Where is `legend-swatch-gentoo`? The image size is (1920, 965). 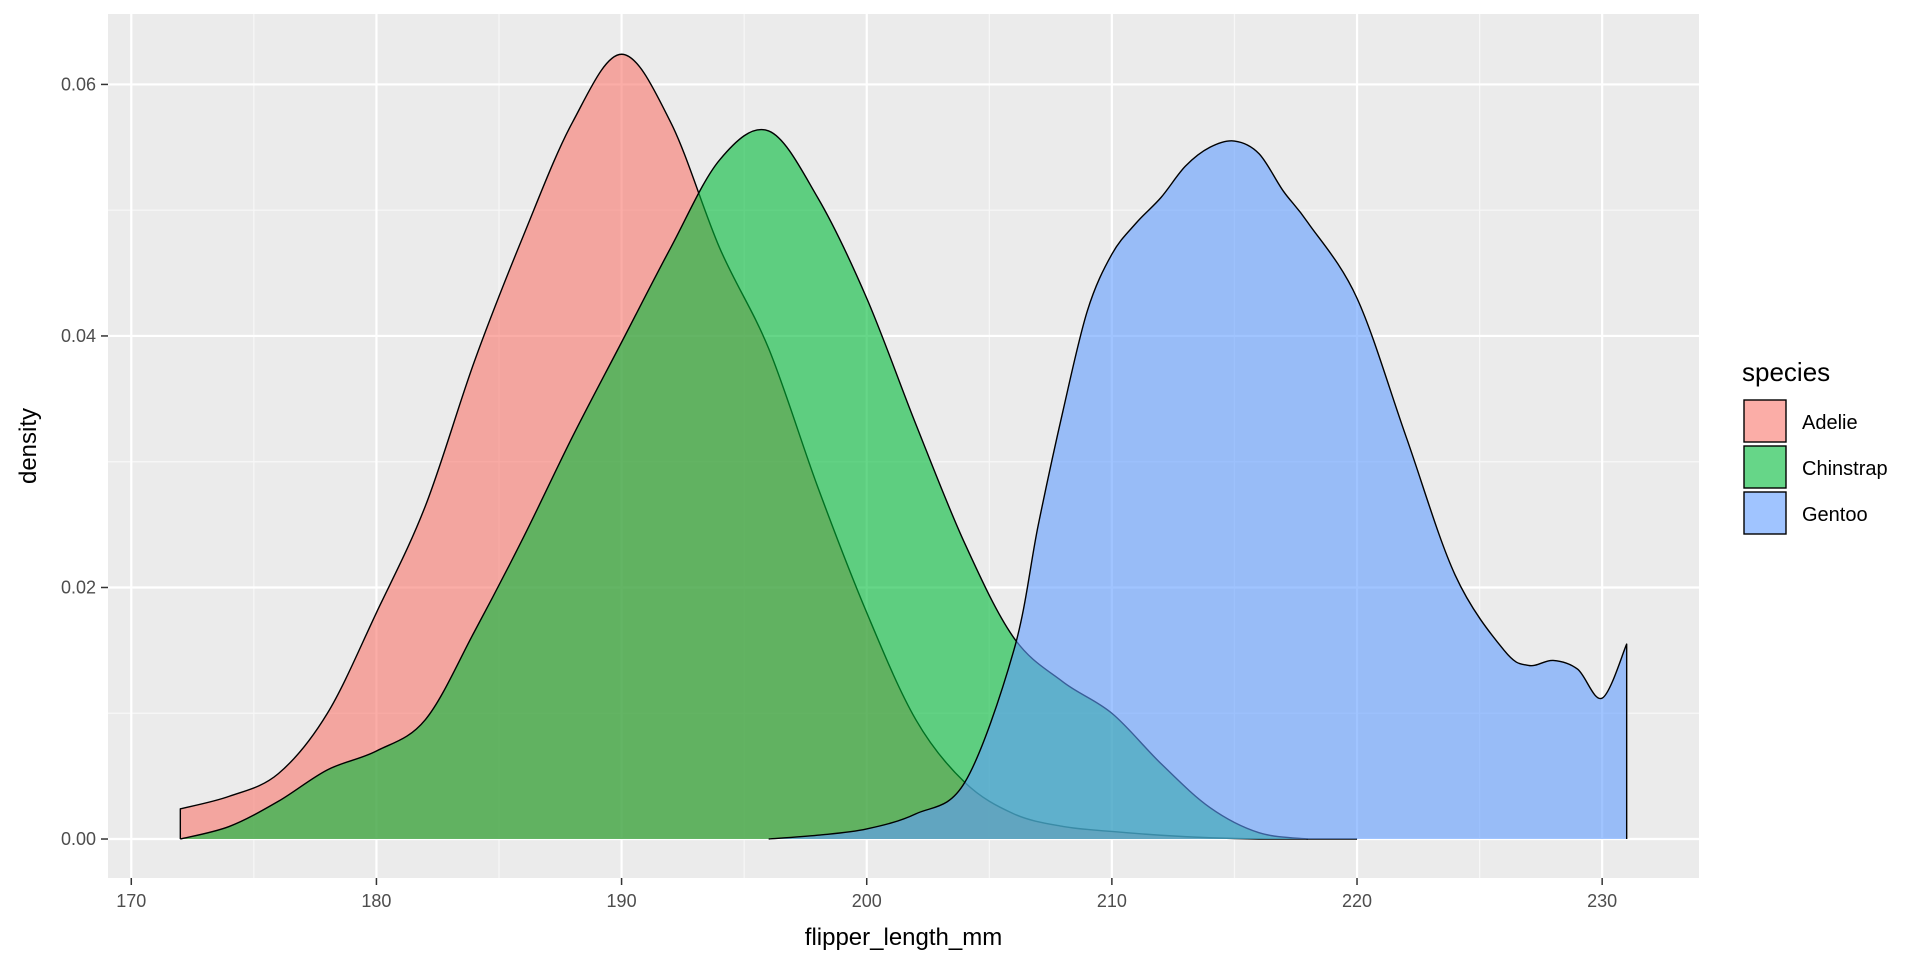 legend-swatch-gentoo is located at coordinates (1765, 513).